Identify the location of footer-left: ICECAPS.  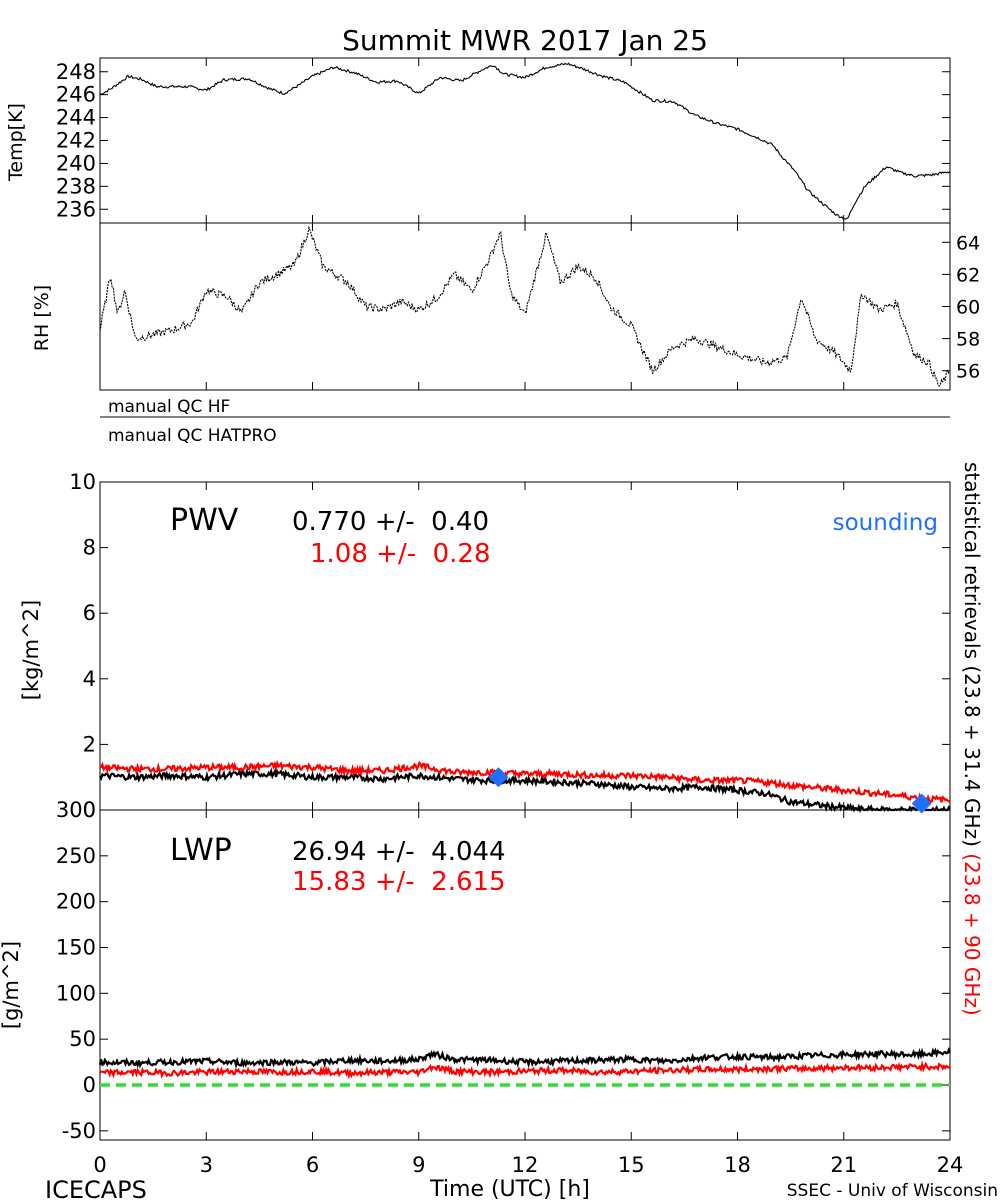
(96, 1188).